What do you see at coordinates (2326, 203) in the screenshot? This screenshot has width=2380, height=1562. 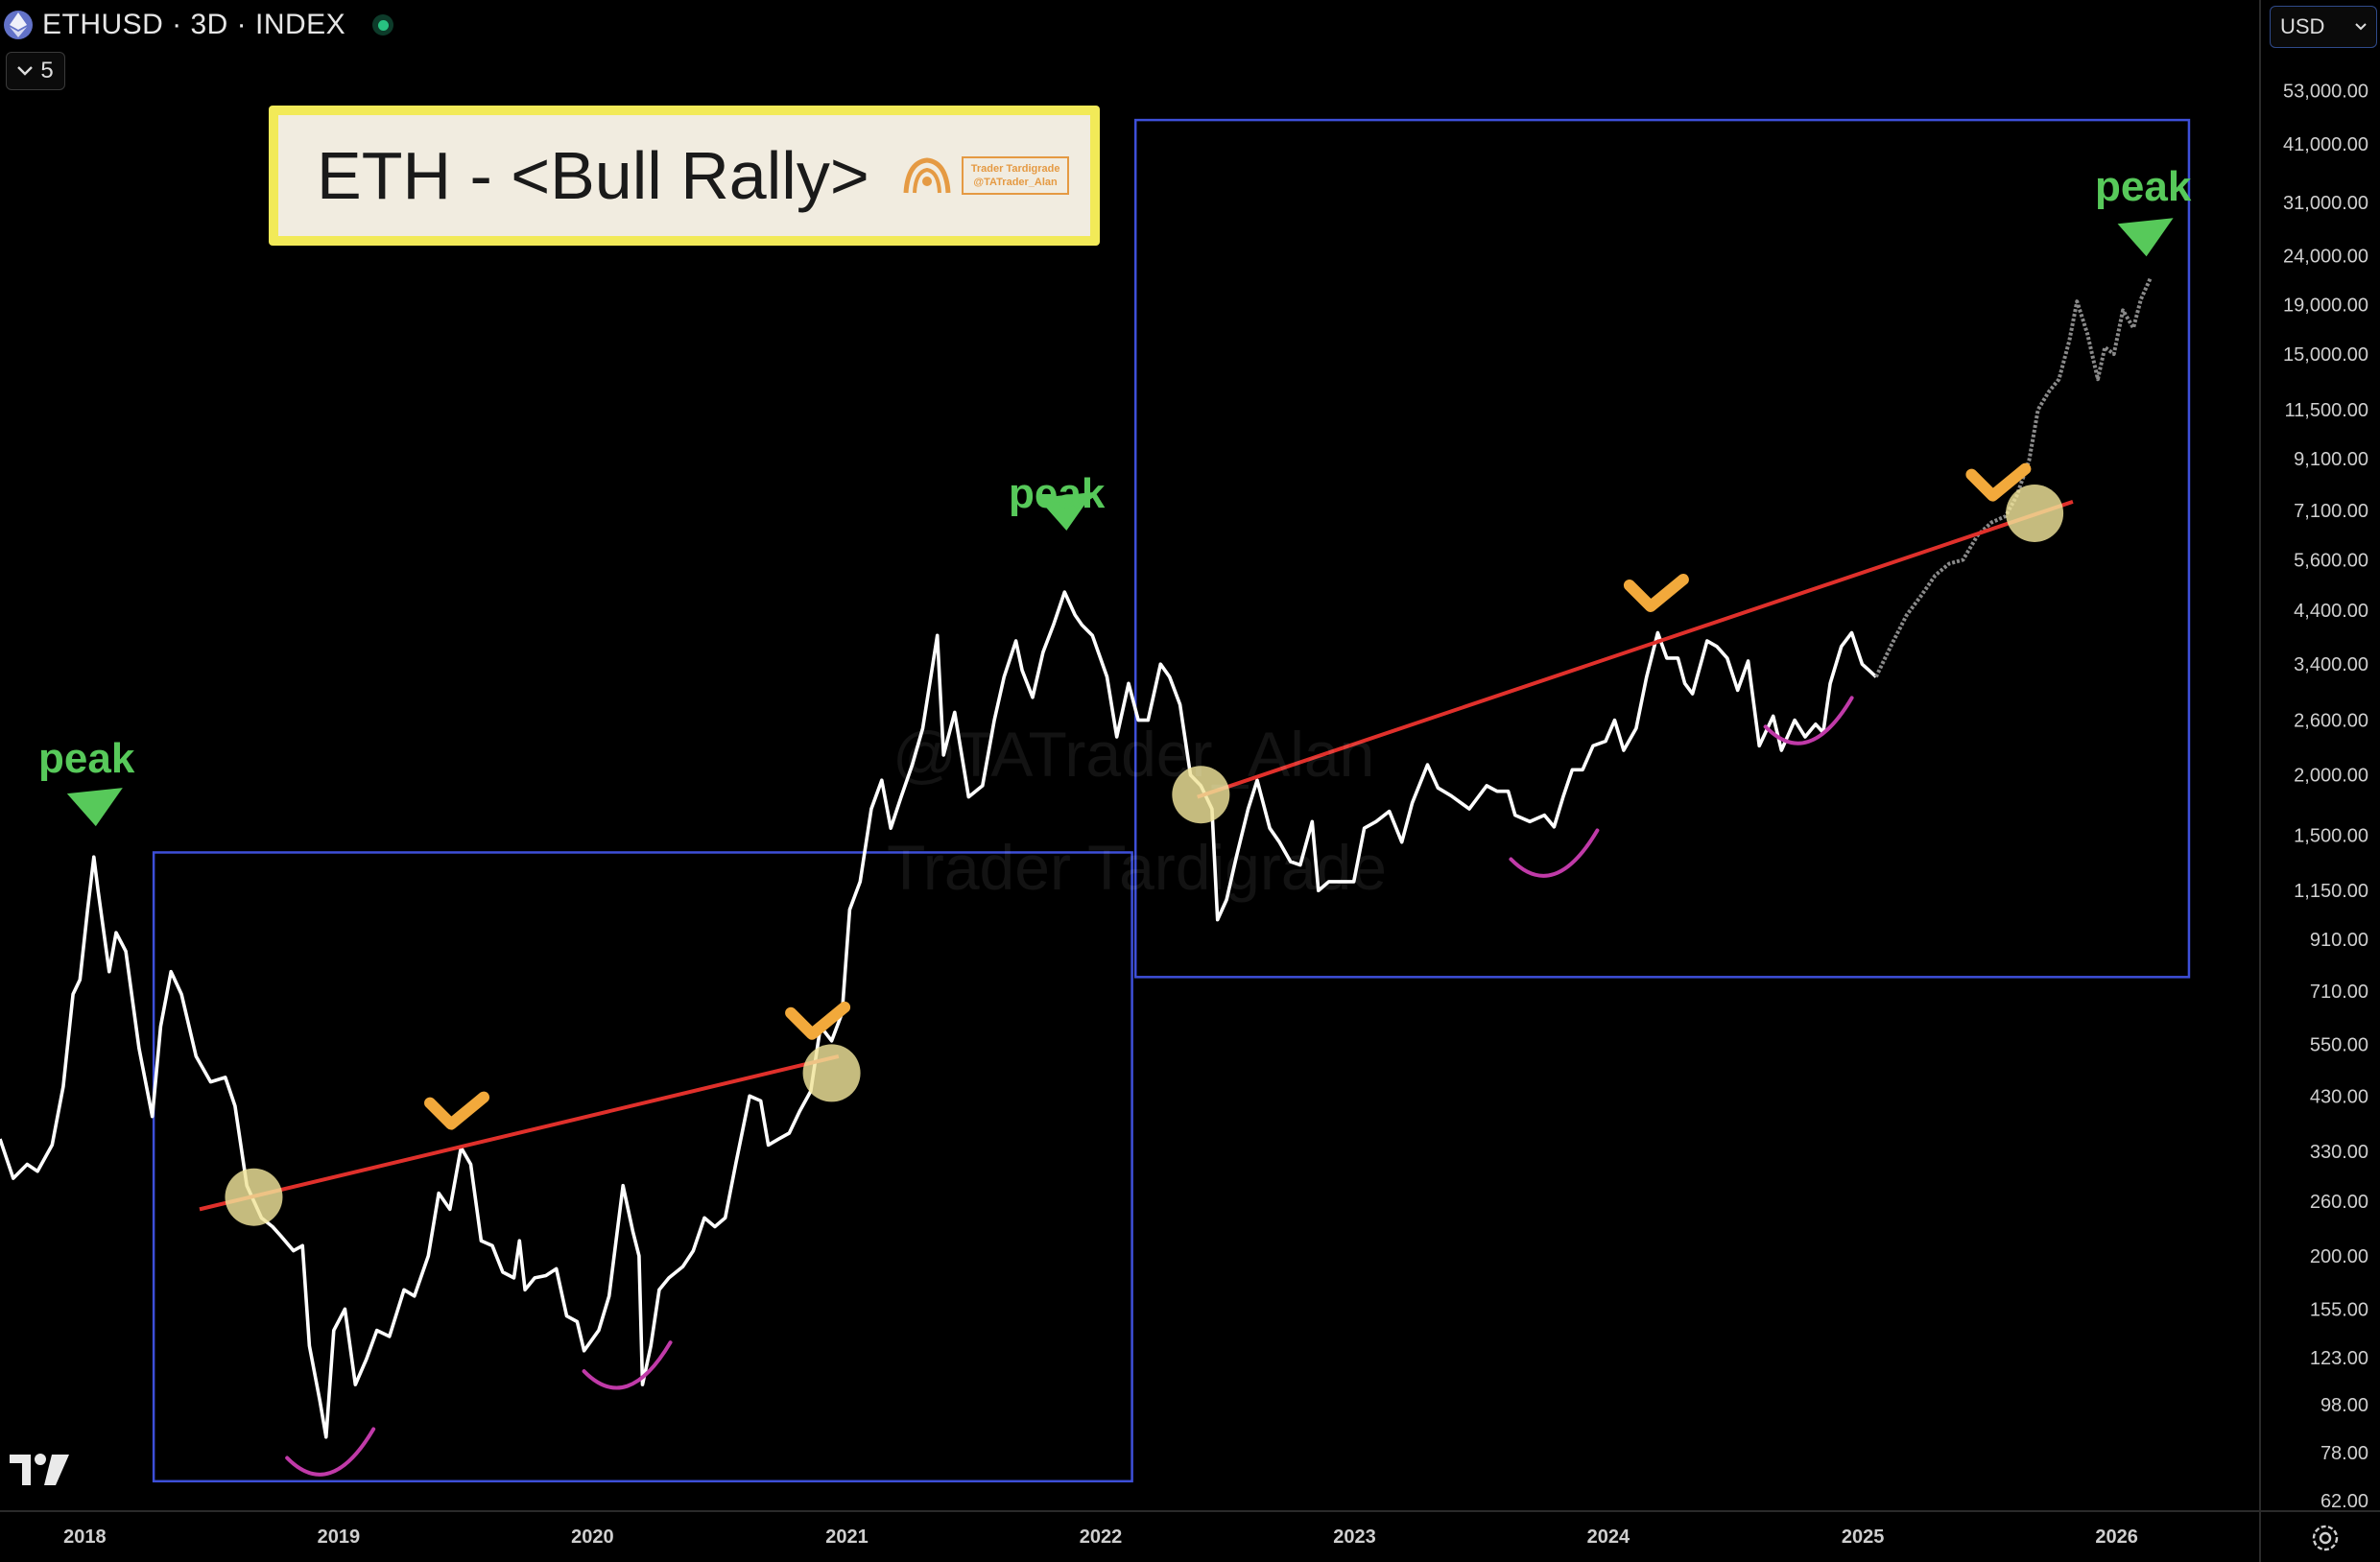 I see `y-tick-label: 31,000.00` at bounding box center [2326, 203].